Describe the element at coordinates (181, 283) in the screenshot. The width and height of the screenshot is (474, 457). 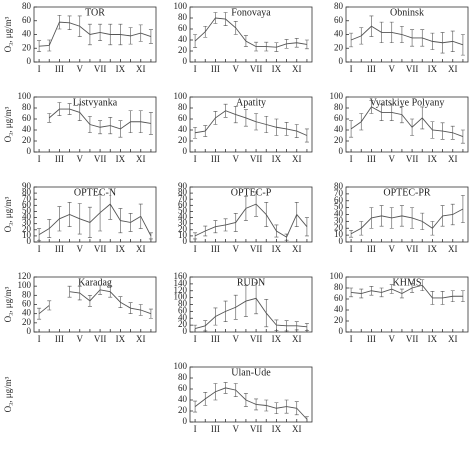
I see `y-tick-label: 140` at that location.